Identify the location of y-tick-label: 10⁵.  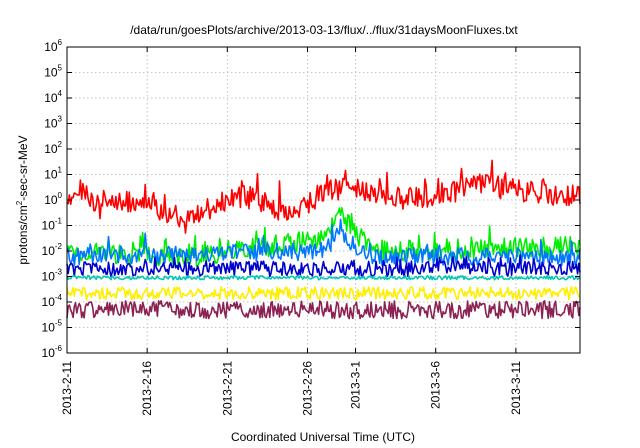
(53, 72).